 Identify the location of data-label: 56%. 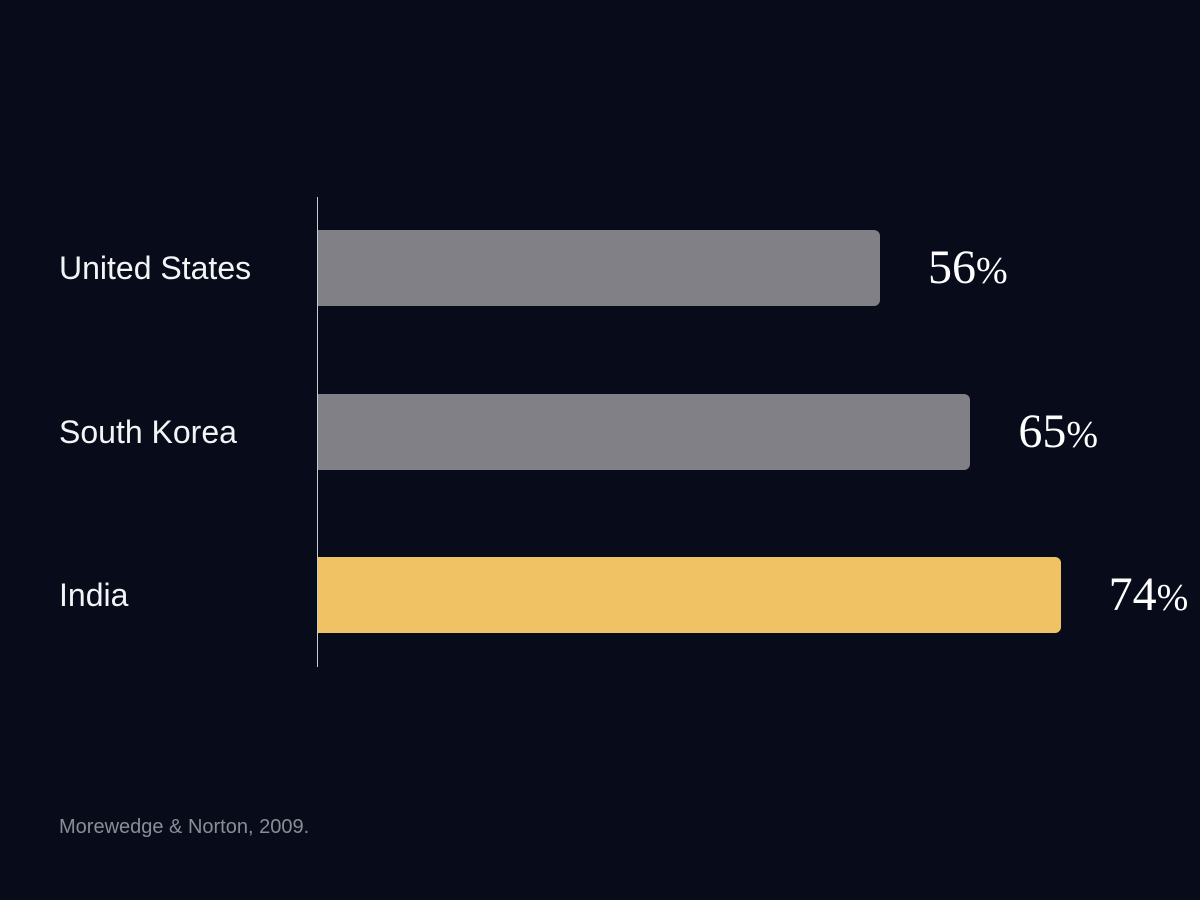
(968, 269).